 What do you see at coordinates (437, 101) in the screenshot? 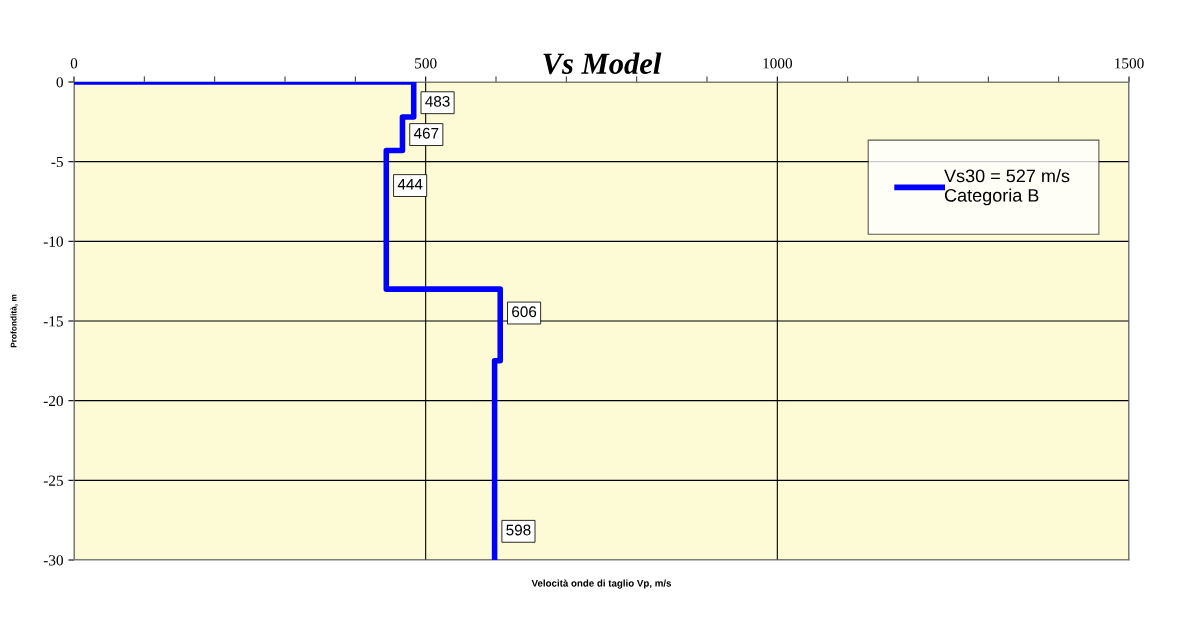
I see `annotation: 483` at bounding box center [437, 101].